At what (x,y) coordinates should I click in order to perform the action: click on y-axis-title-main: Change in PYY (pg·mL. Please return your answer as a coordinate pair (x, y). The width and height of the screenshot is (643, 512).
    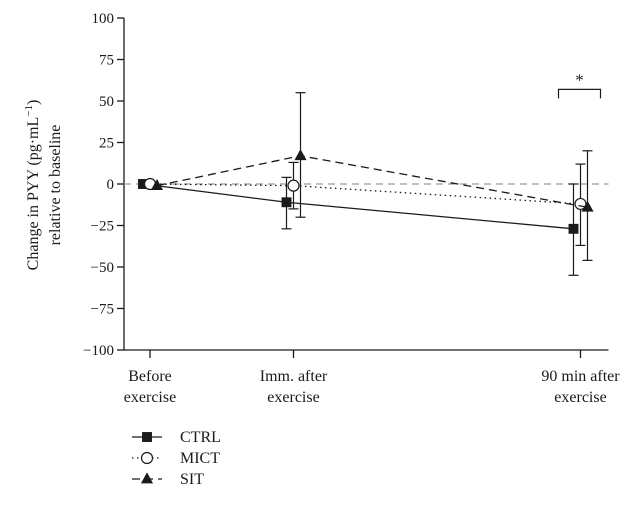
    Looking at the image, I should click on (33, 194).